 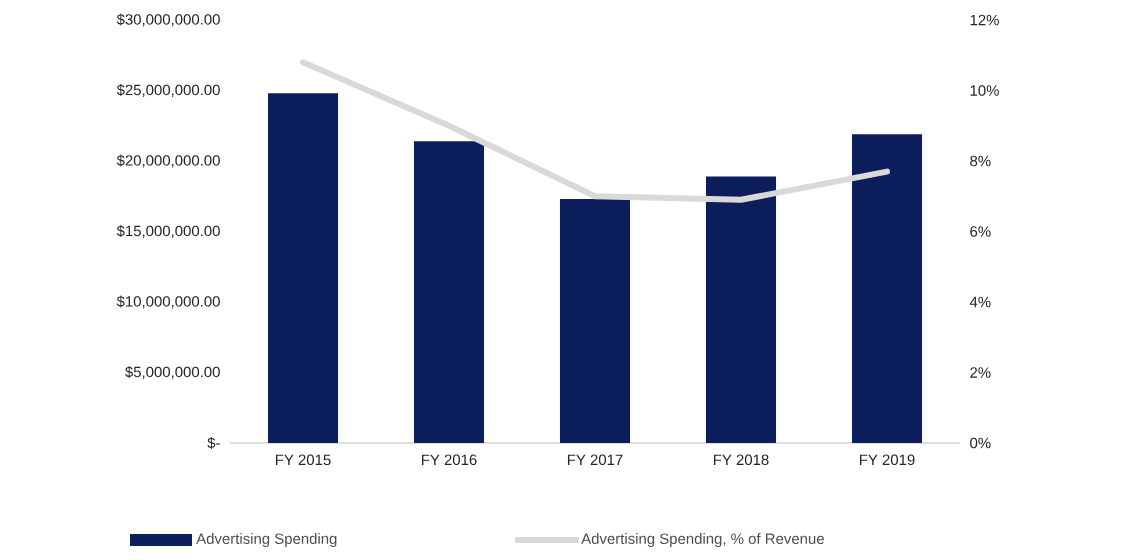 What do you see at coordinates (172, 372) in the screenshot?
I see `y-tick-label: $5,000,000.00` at bounding box center [172, 372].